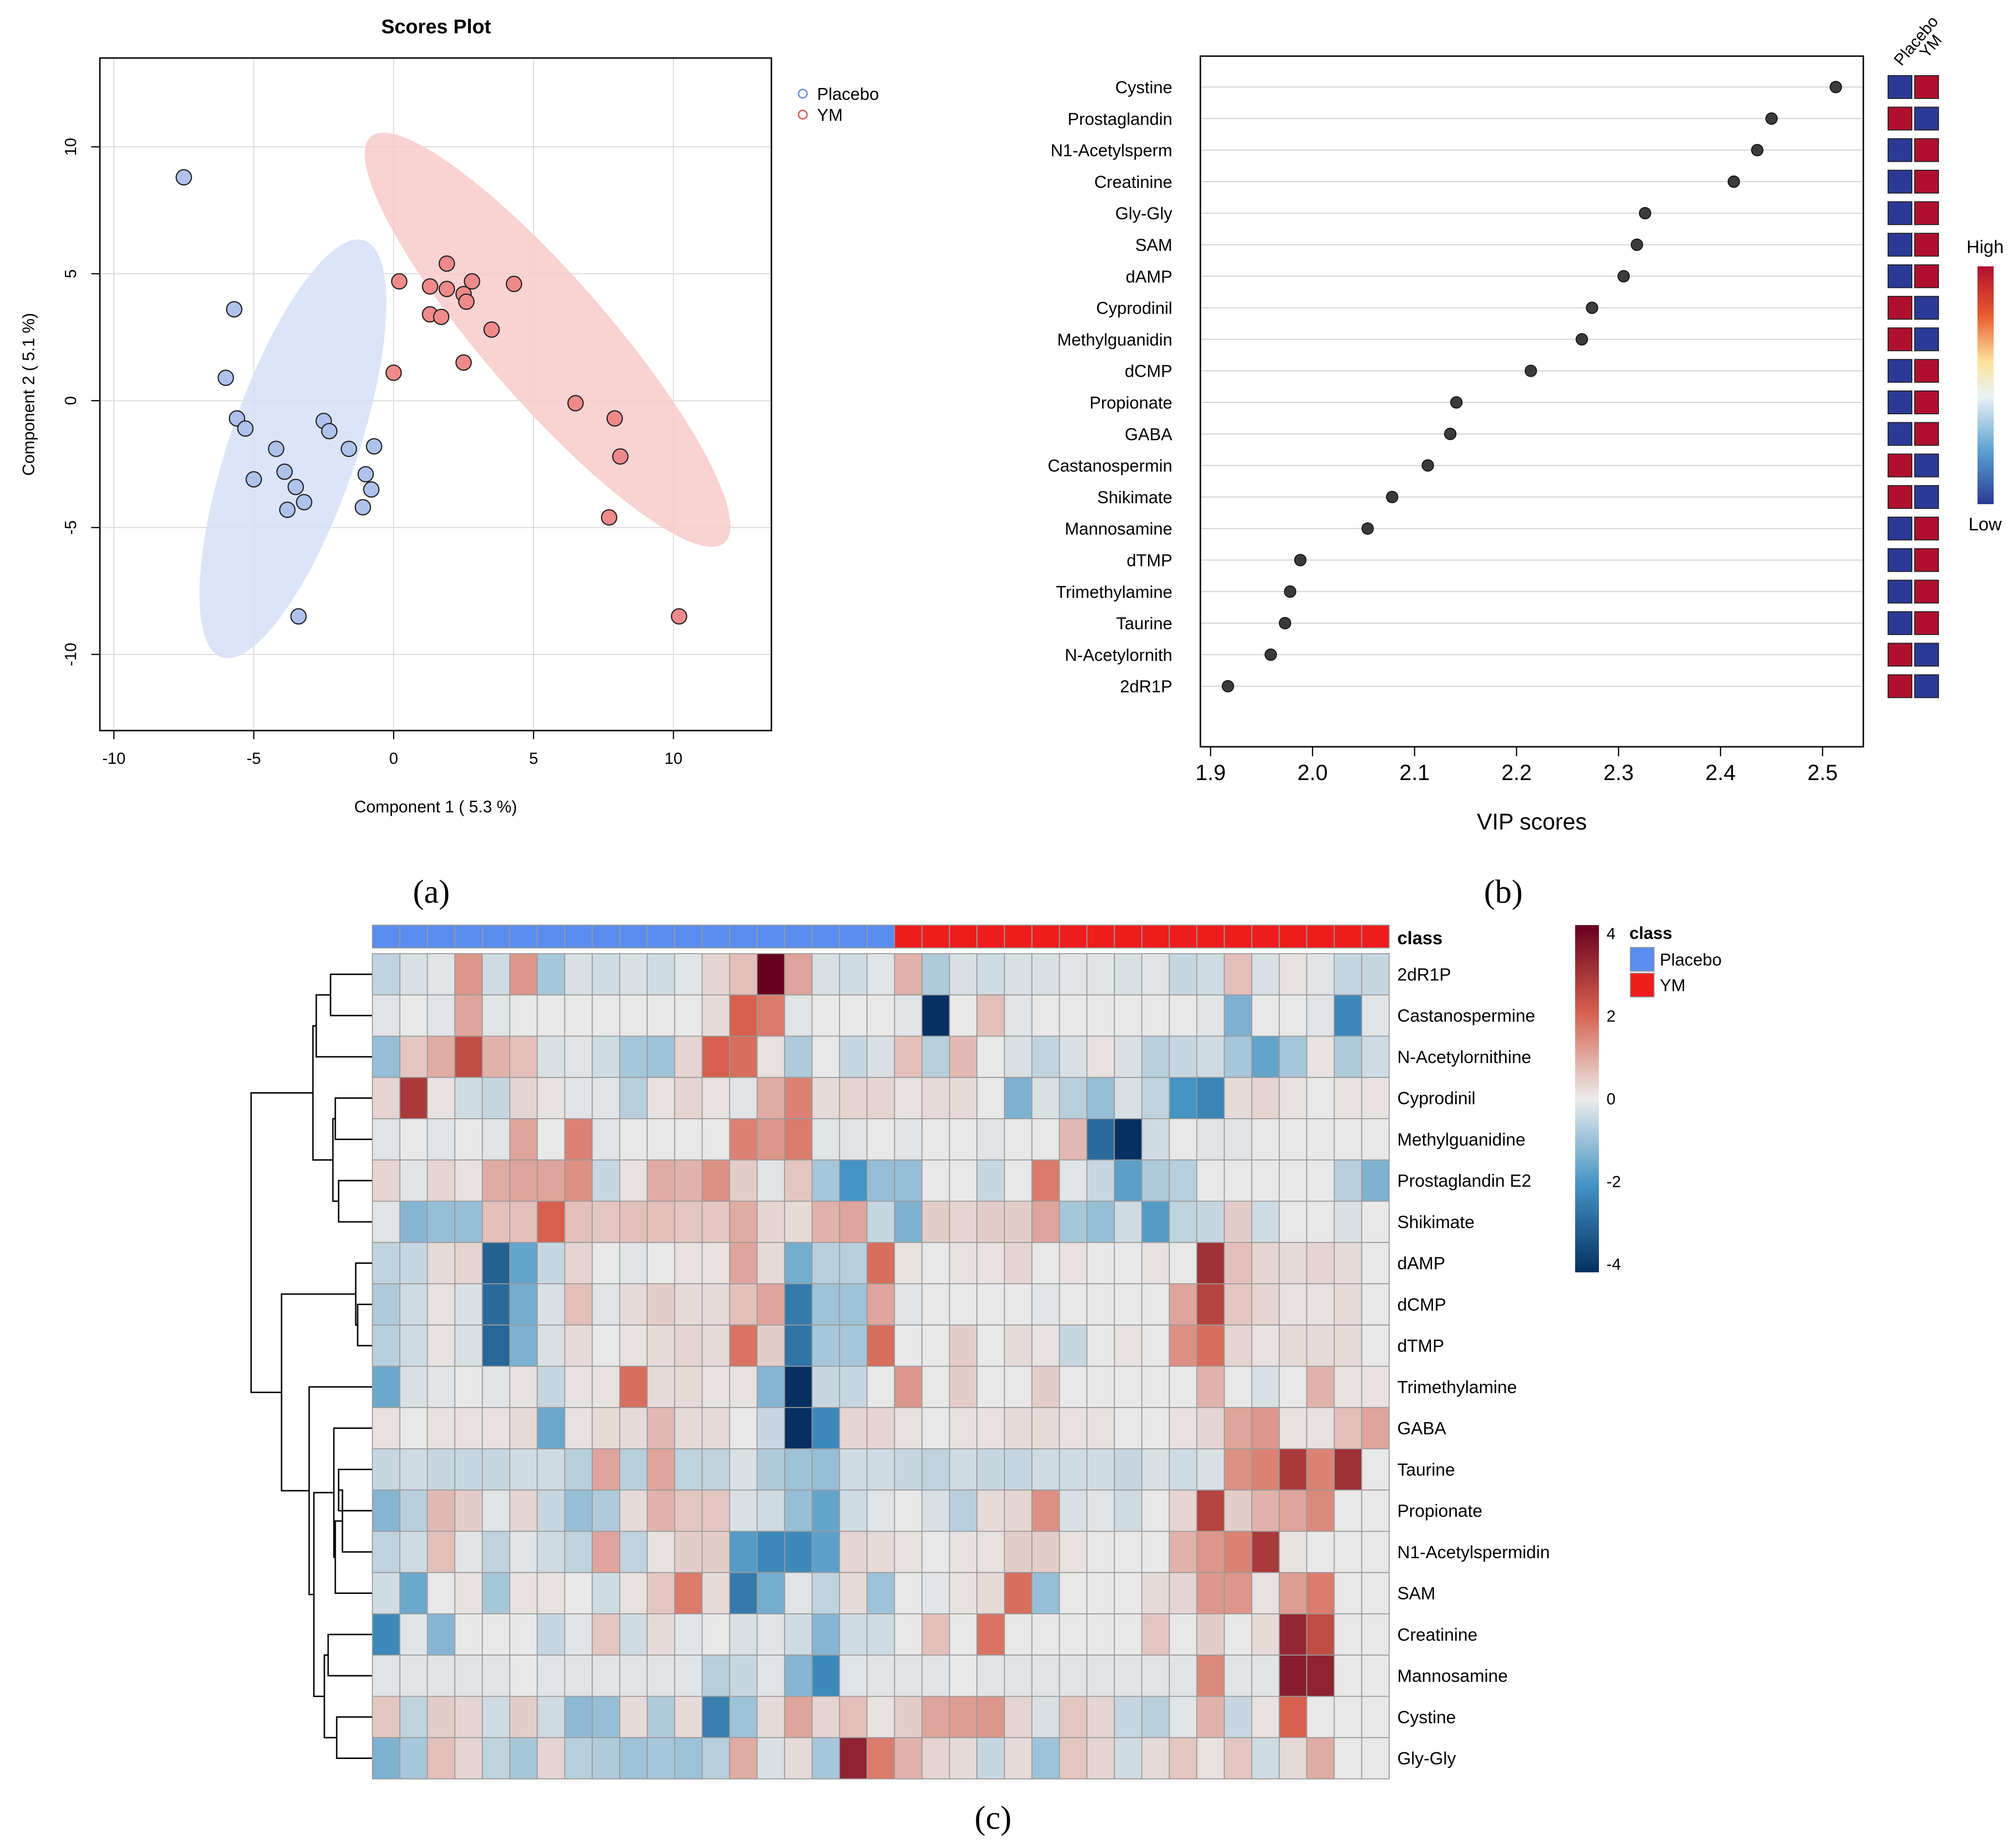 The image size is (2016, 1845). I want to click on vip-heat-prostaglandin-ym, so click(1927, 119).